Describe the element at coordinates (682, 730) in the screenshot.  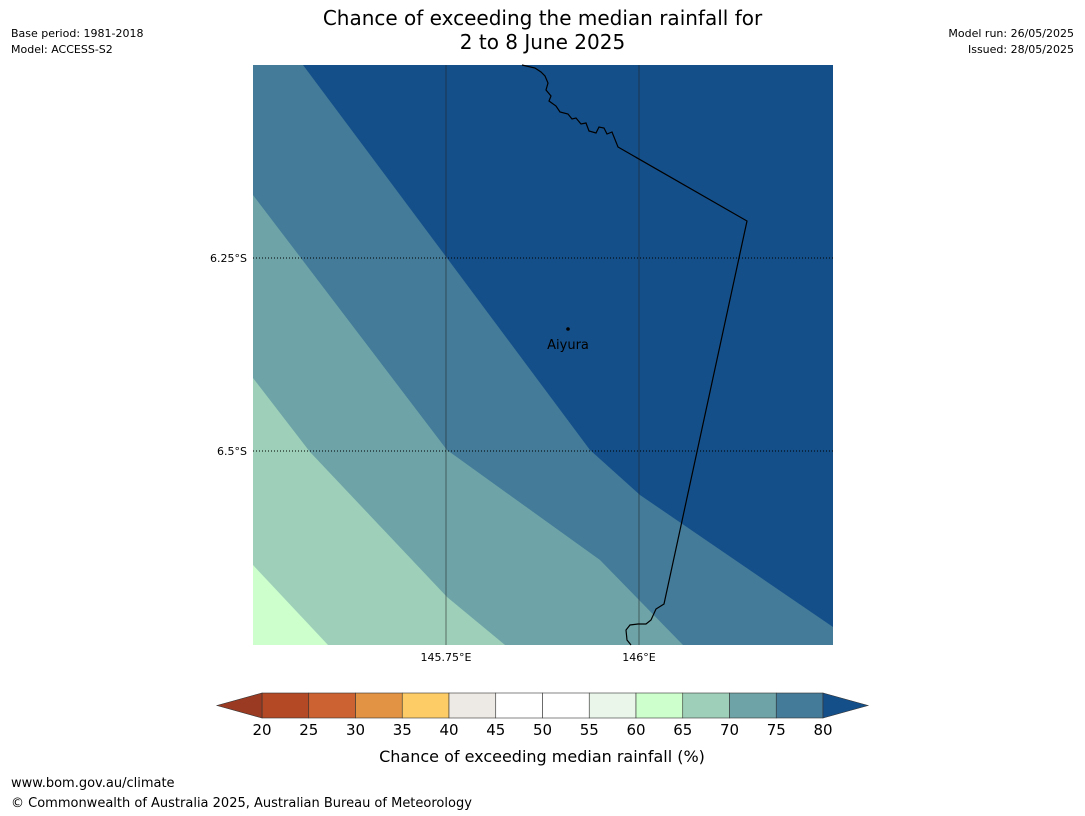
I see `colorbar-tick-label: 65` at that location.